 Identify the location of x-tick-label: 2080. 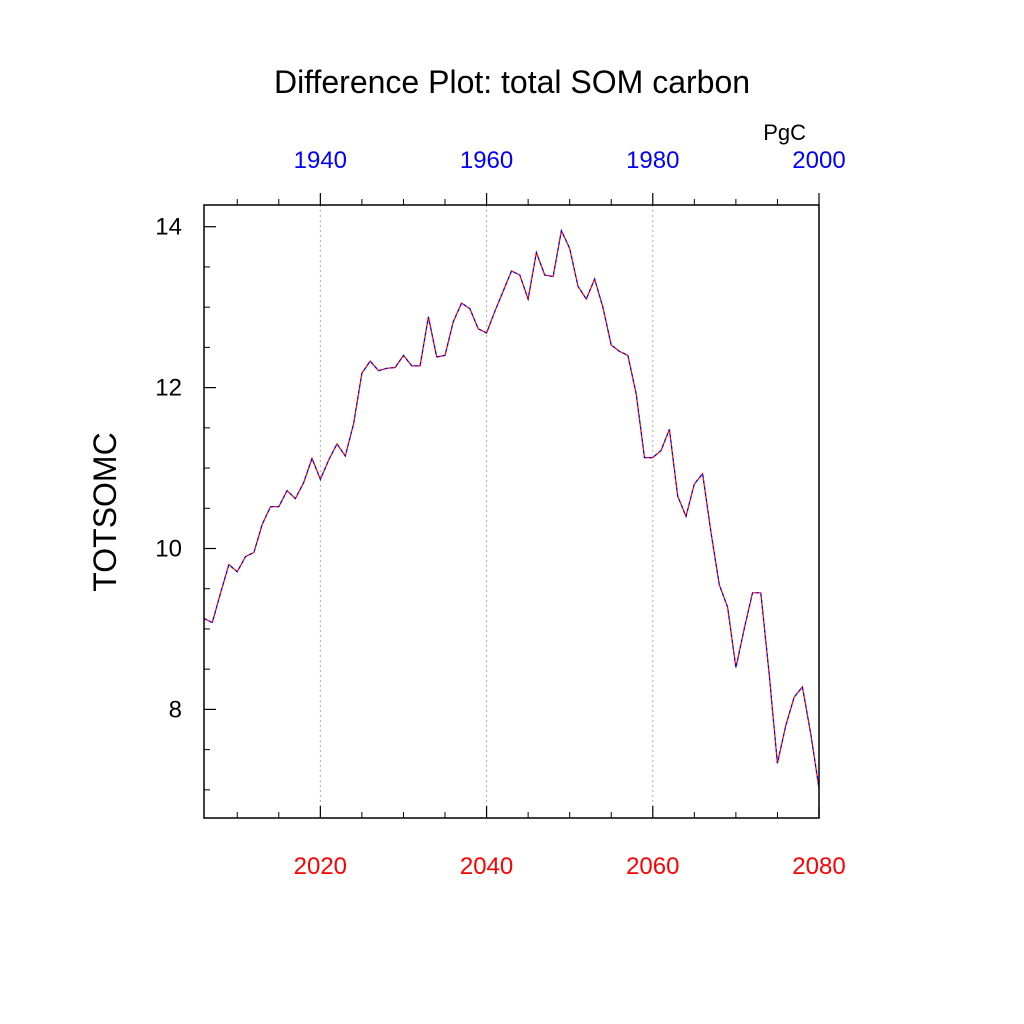
(818, 866).